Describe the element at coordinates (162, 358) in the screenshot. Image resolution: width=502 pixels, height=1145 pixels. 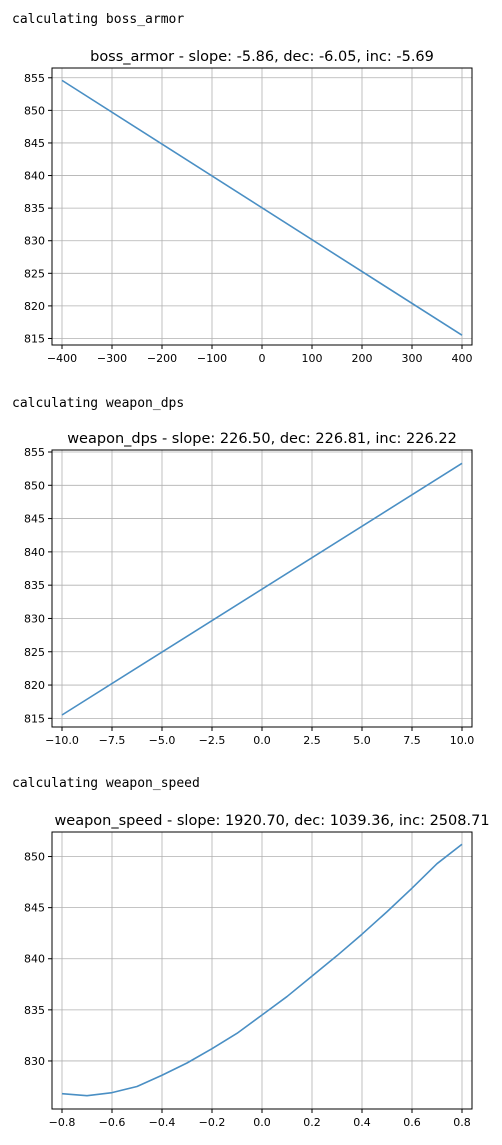
I see `x-tick-label: −200` at that location.